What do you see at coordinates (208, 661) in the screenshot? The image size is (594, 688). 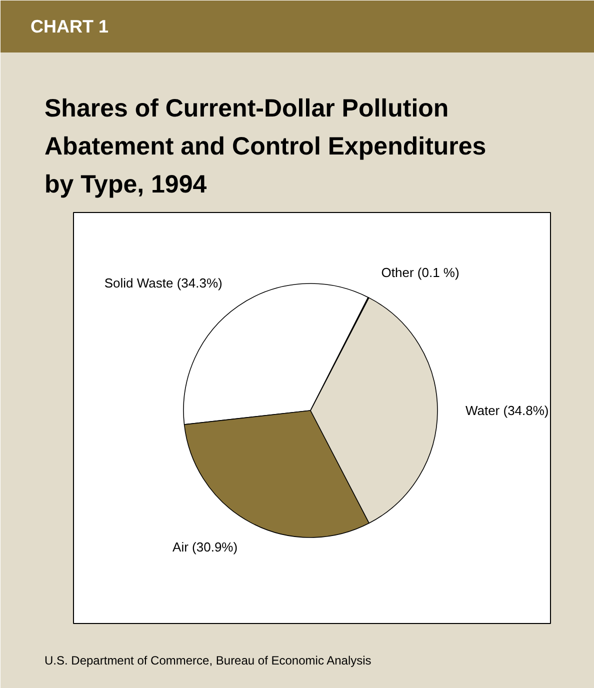 I see `text: U.S. Department of Commerce, Bureau of Economic Analysis` at bounding box center [208, 661].